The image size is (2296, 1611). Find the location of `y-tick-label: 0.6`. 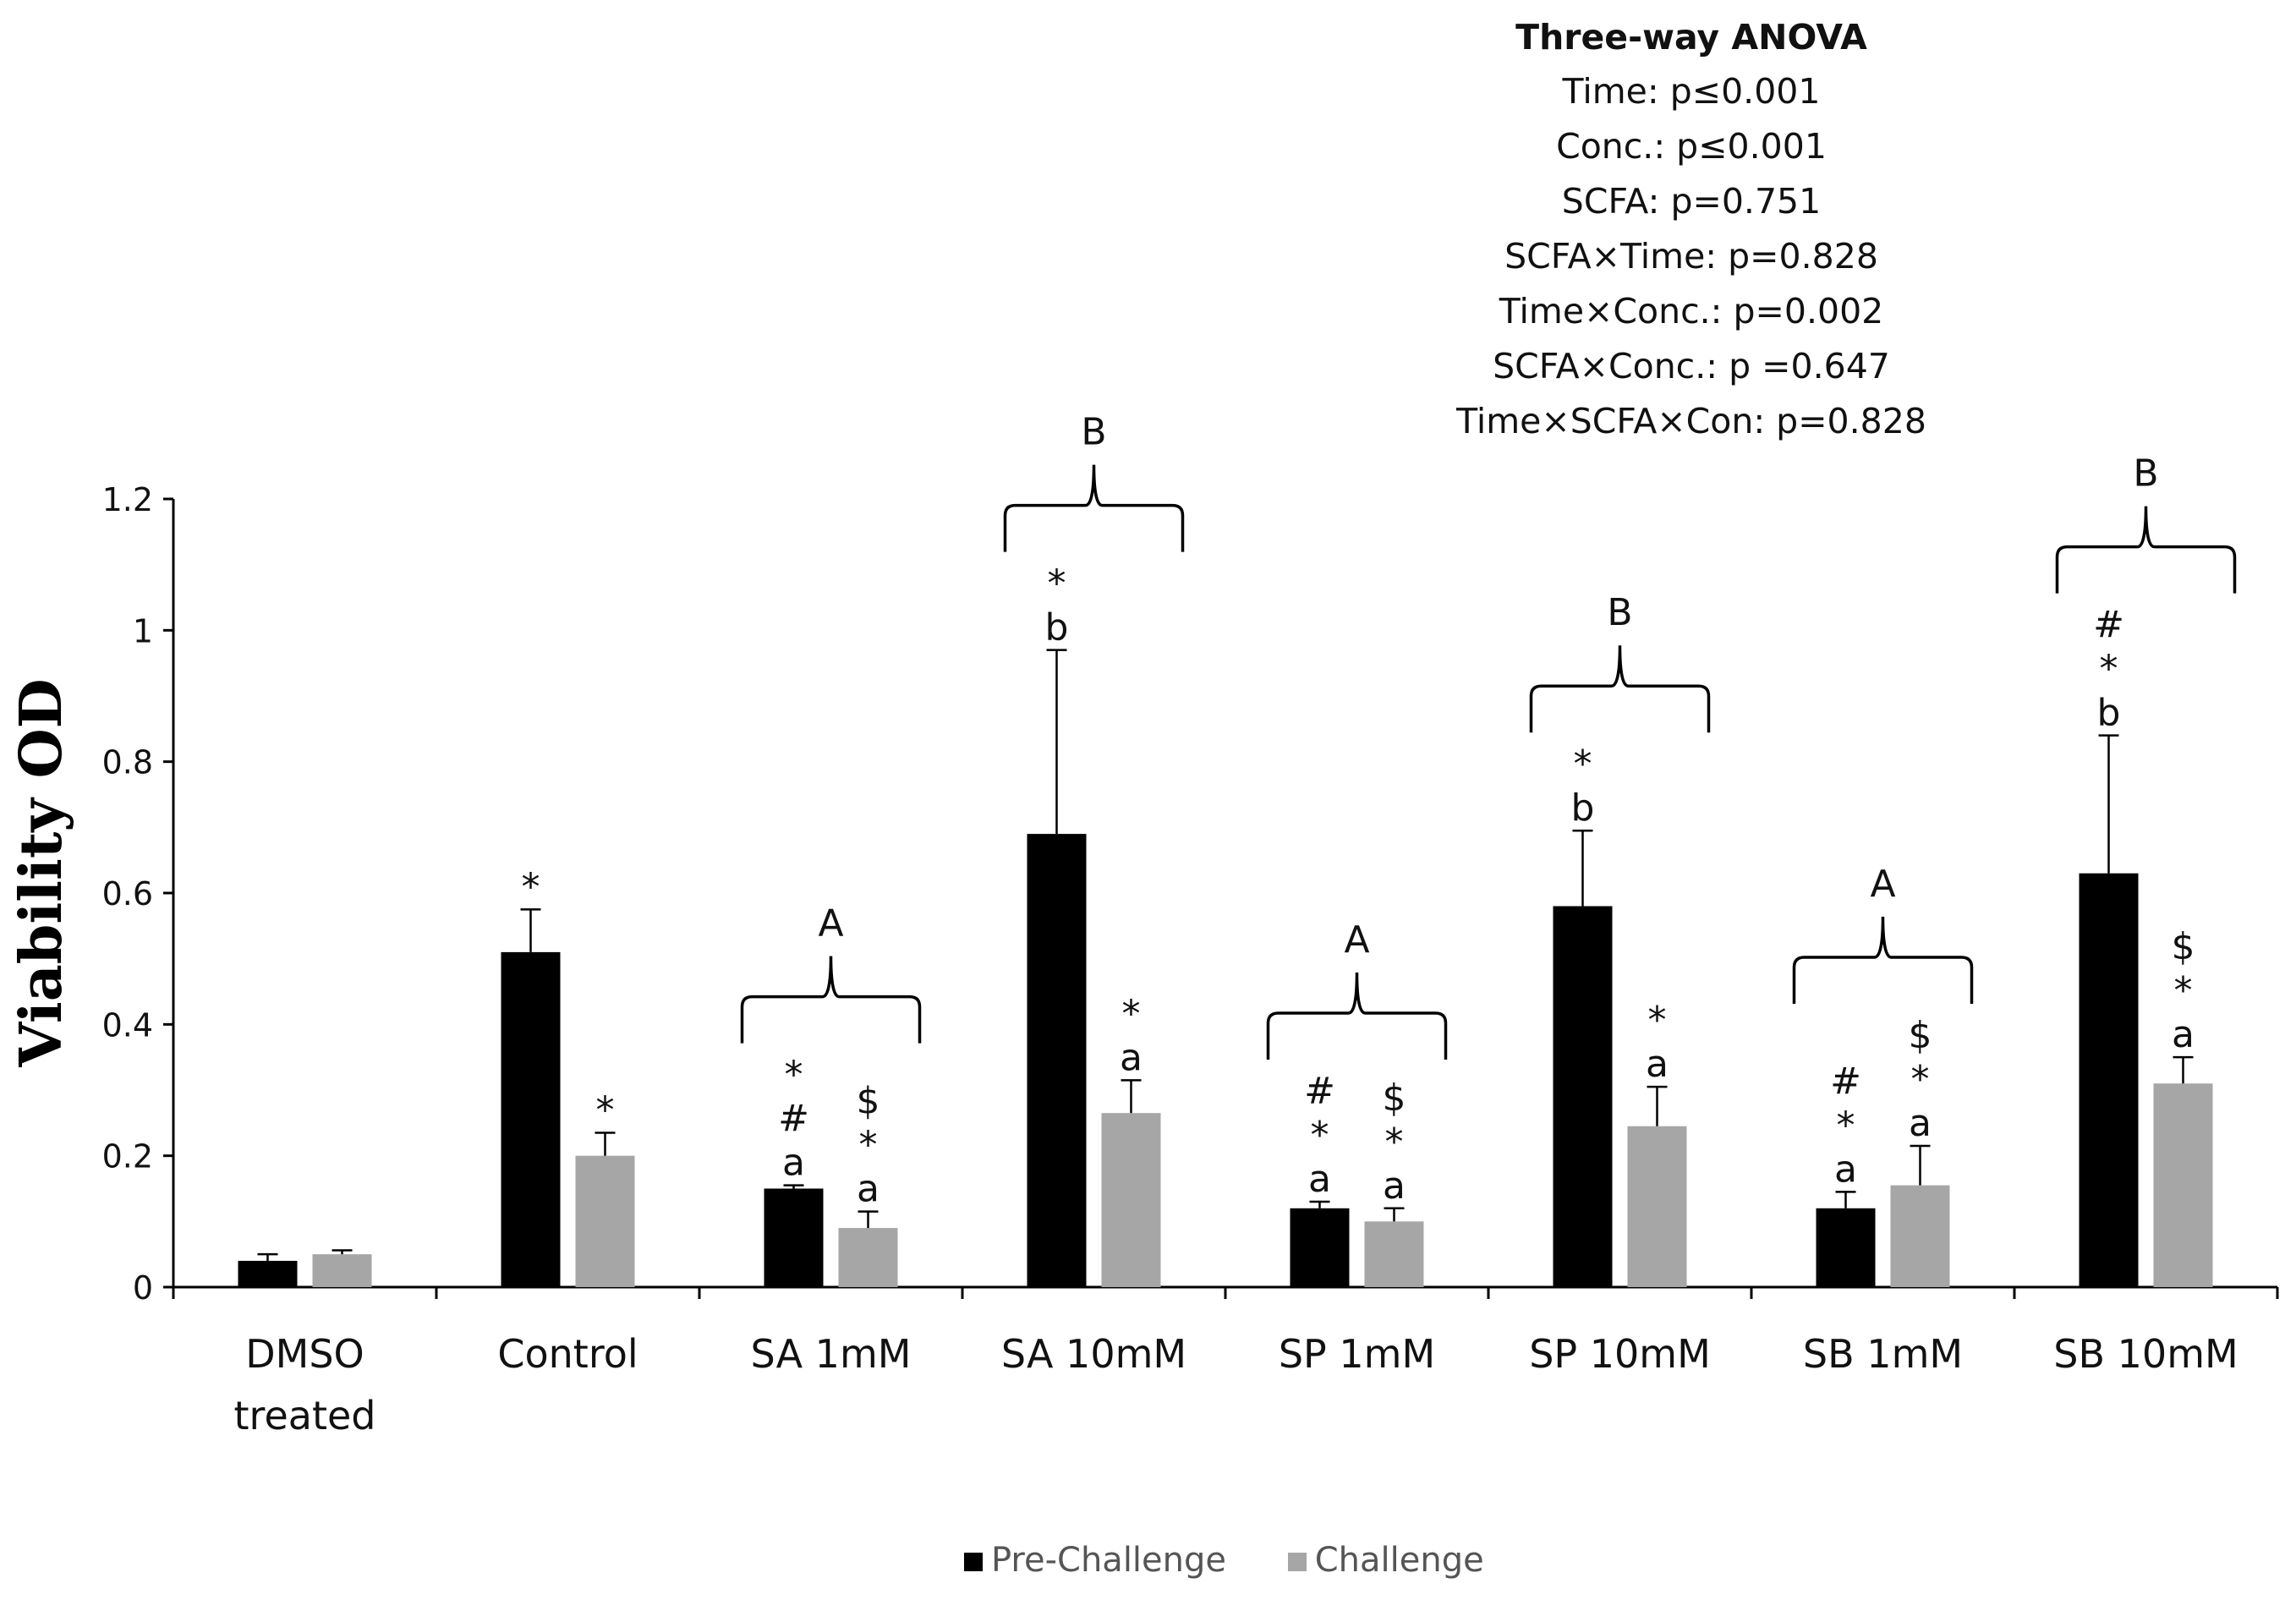

y-tick-label: 0.6 is located at coordinates (128, 893).